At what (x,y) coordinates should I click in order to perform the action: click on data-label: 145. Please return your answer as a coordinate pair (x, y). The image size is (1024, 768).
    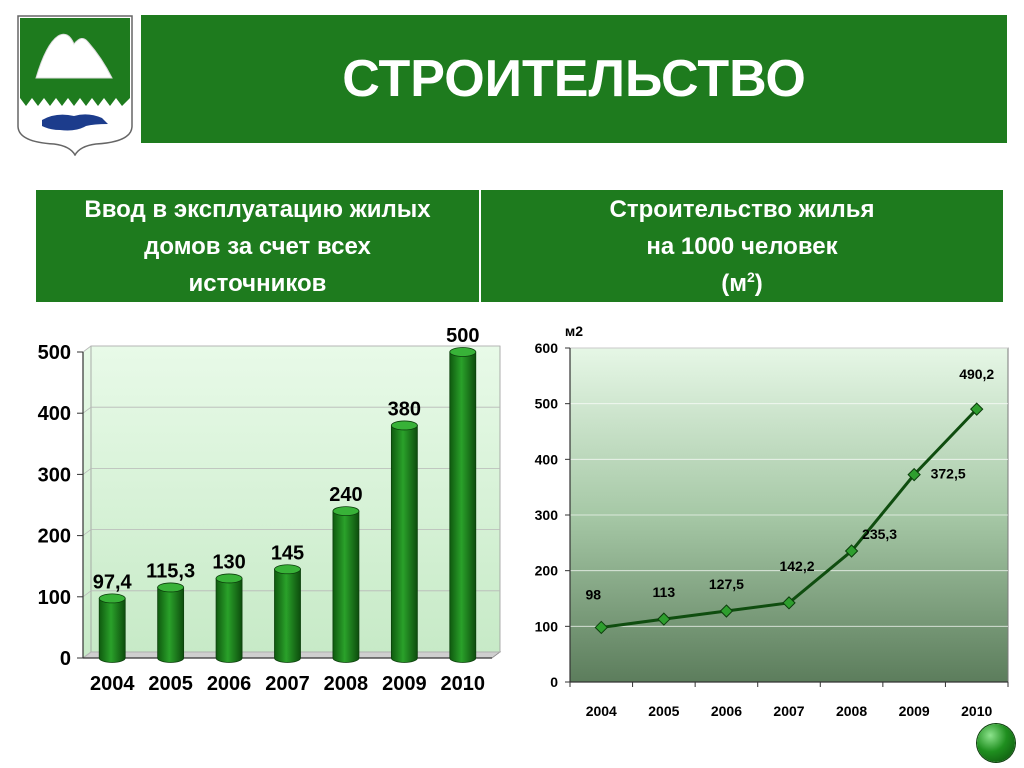
    Looking at the image, I should click on (287, 553).